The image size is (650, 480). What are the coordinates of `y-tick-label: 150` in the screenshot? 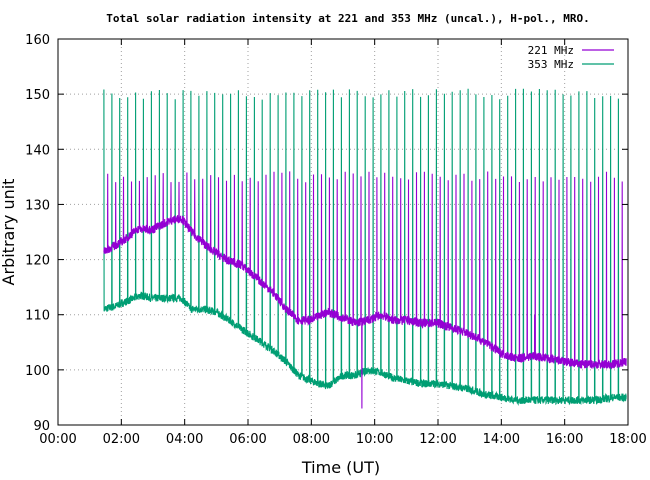 It's located at (37, 95).